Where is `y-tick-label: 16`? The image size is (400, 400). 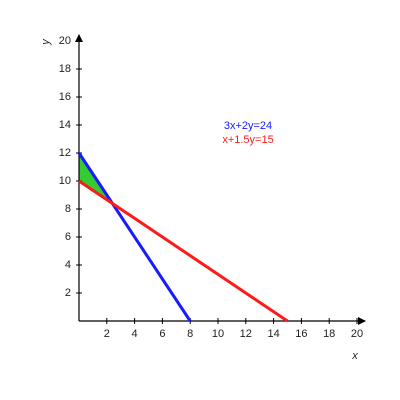
y-tick-label: 16 is located at coordinates (65, 97).